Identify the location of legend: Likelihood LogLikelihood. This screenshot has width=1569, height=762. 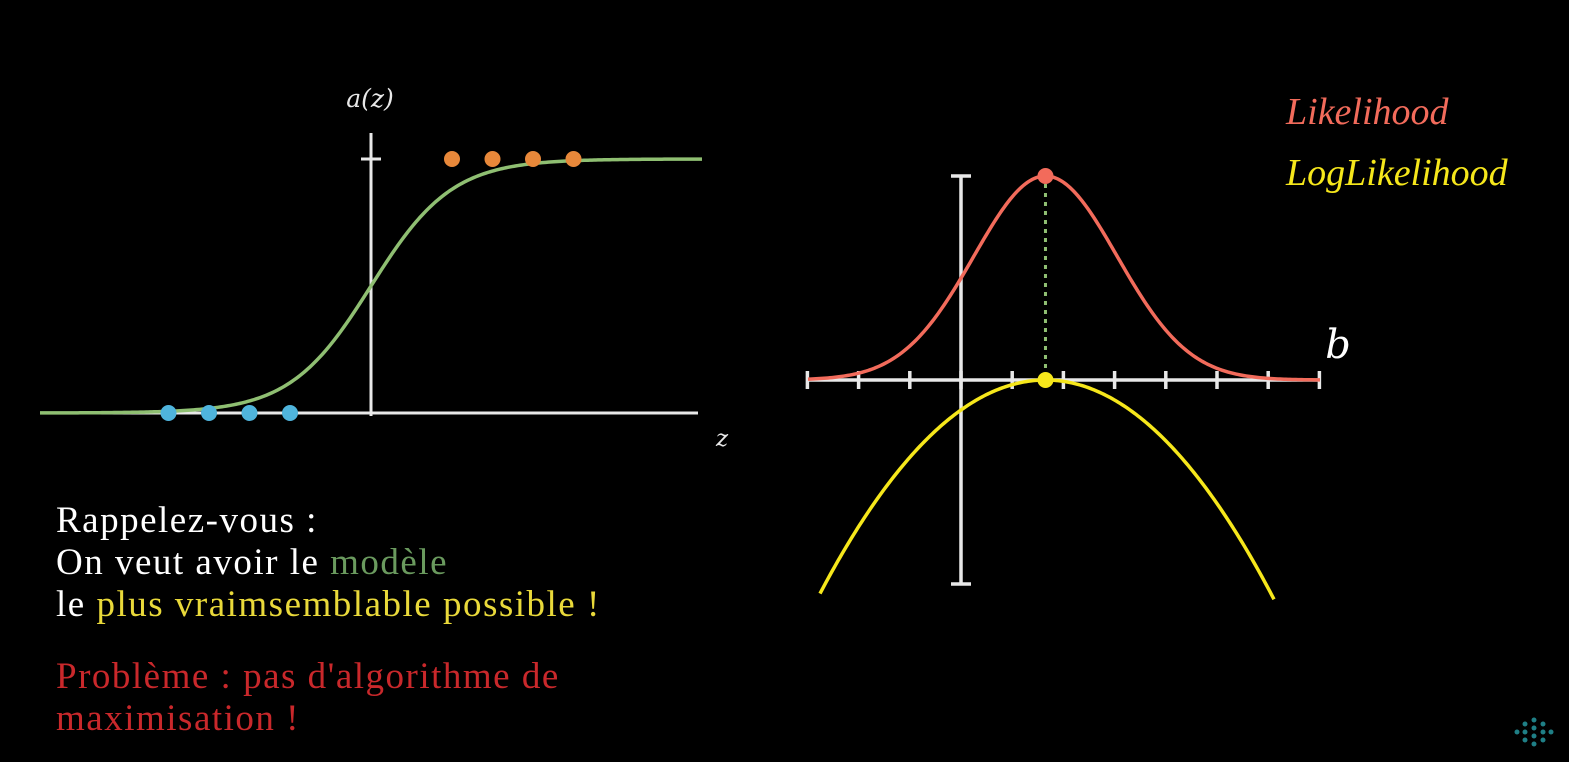
(1397, 142).